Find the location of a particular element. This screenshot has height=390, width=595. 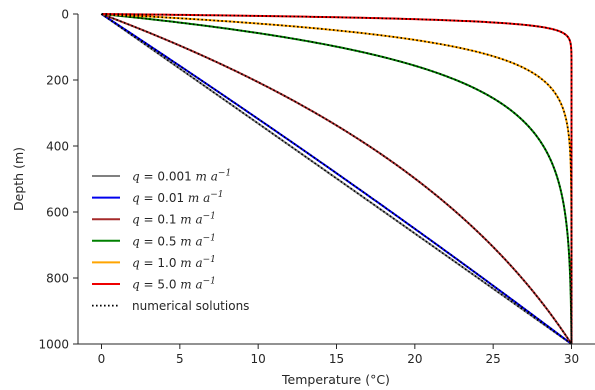

y-tick-label: 800 is located at coordinates (57, 279).